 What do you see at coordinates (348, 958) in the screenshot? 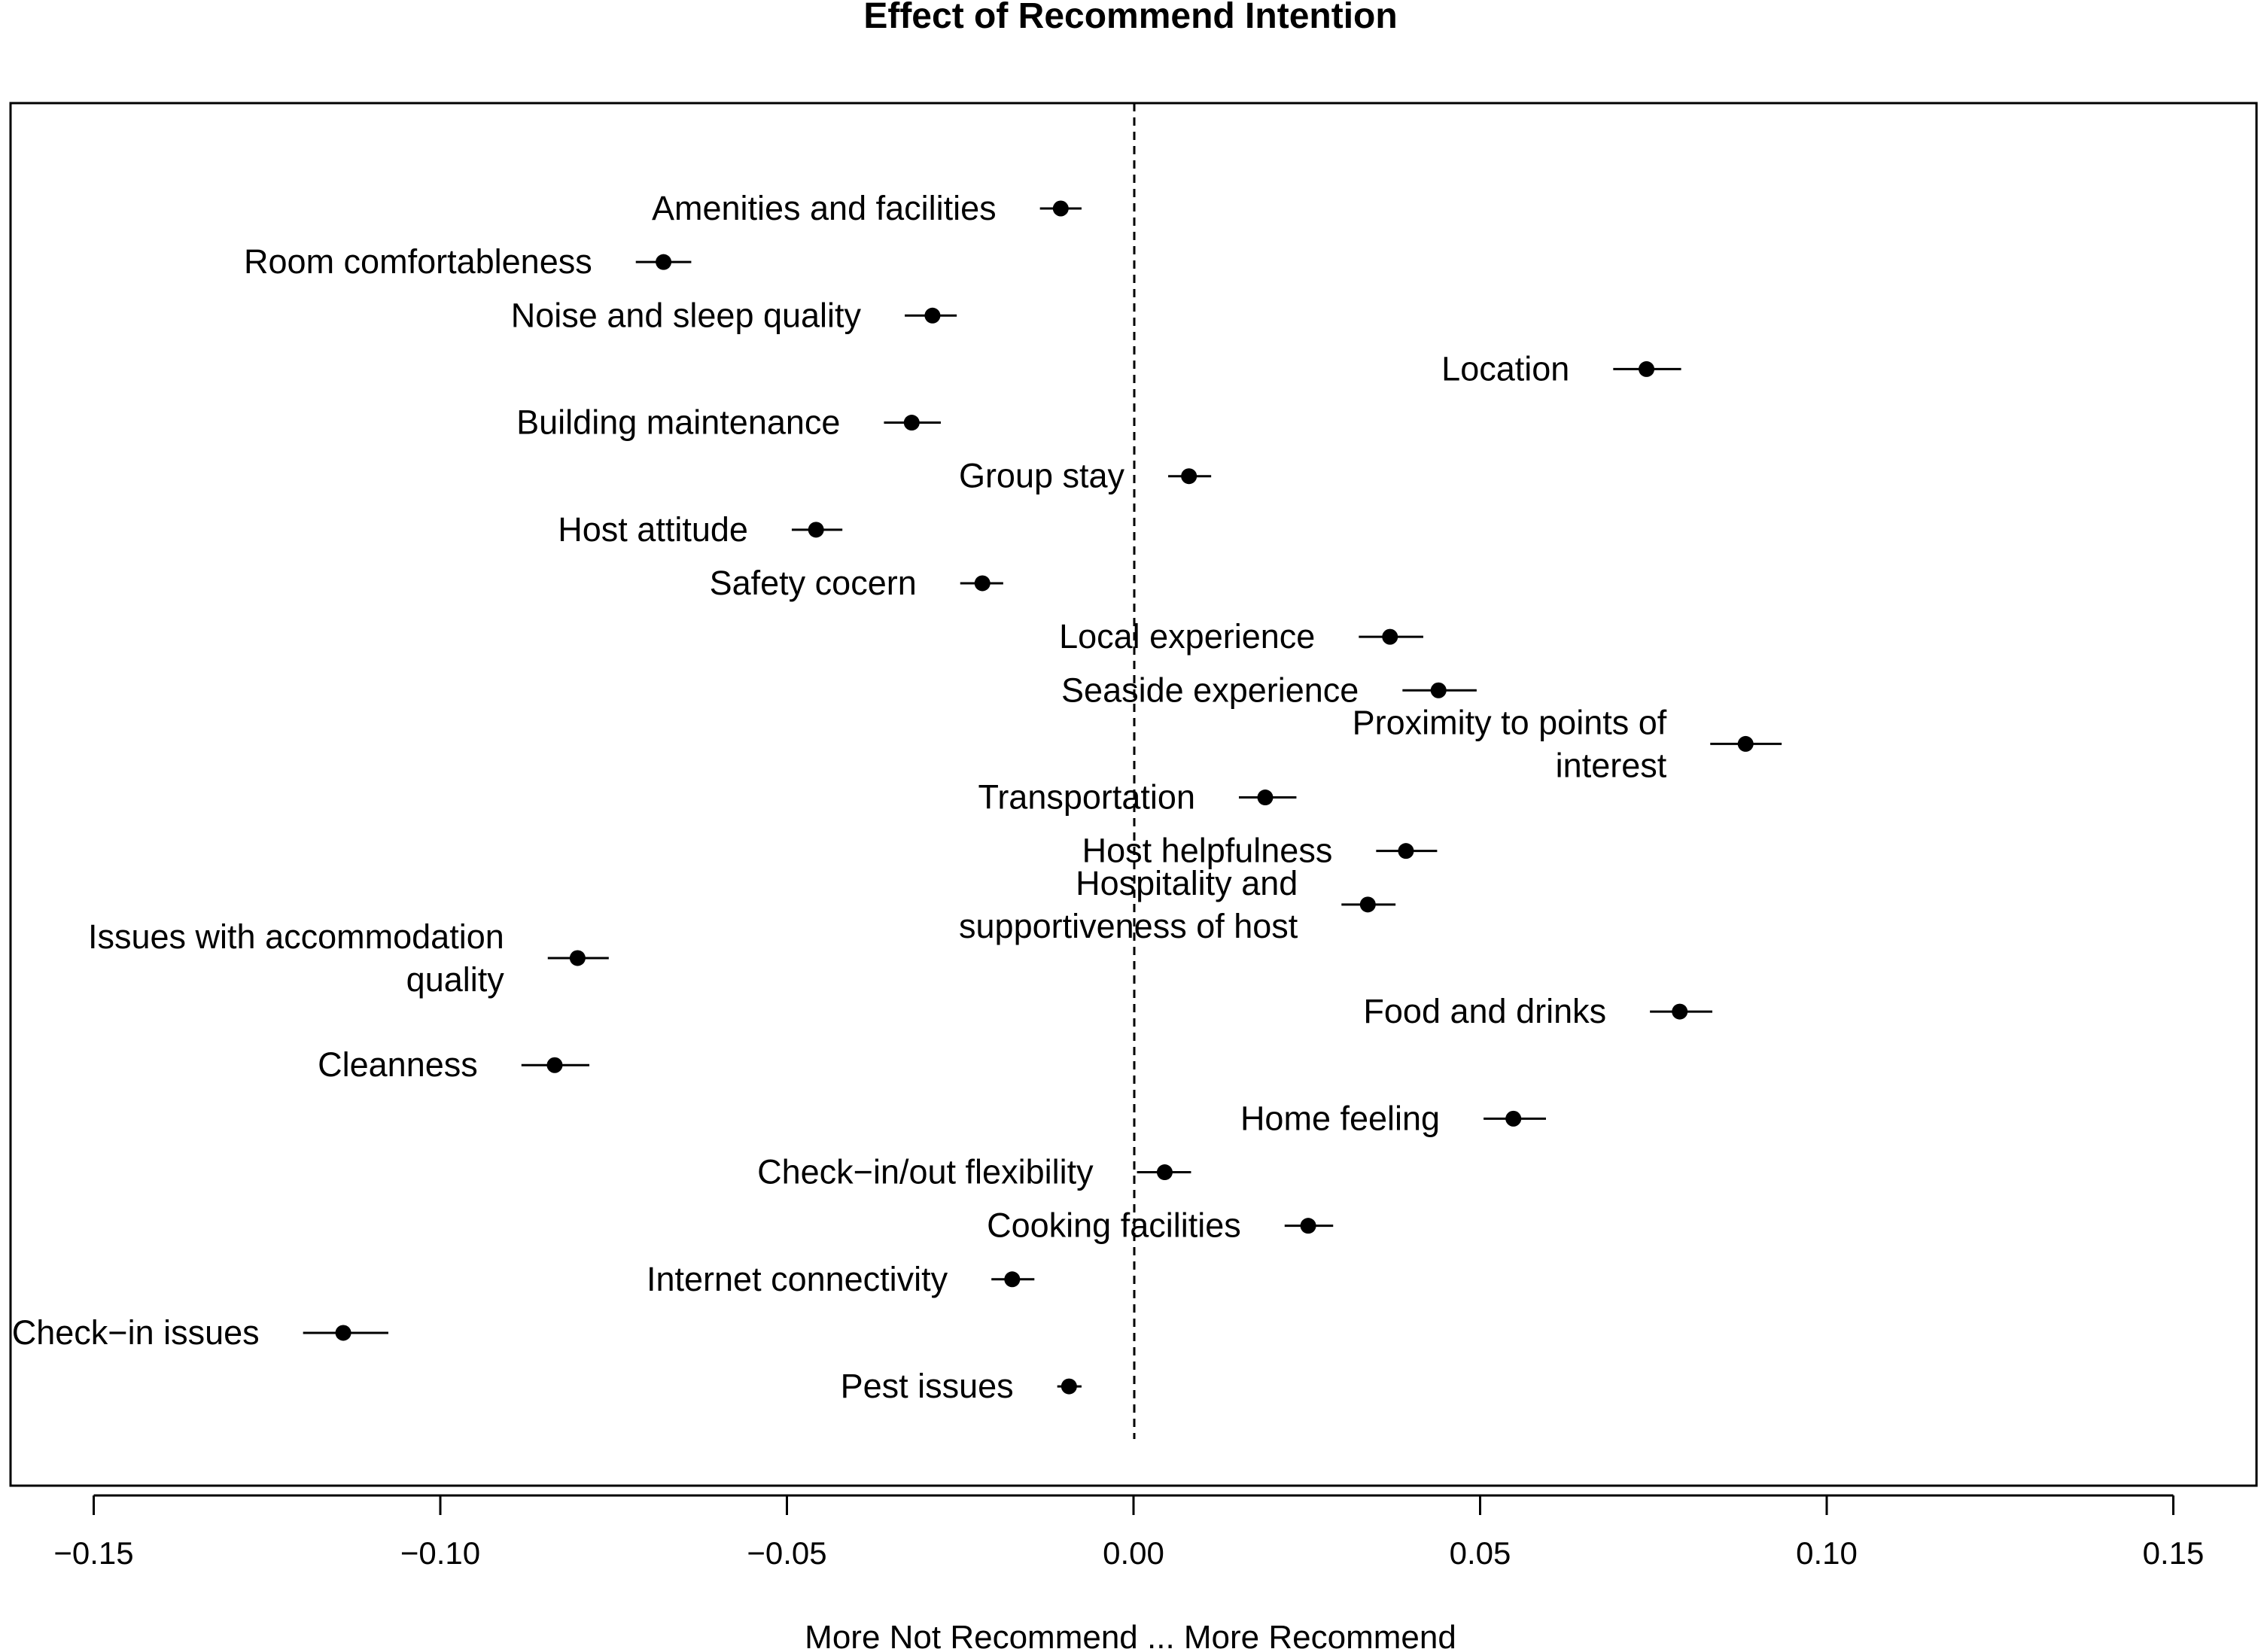
I see `estimate-row: Issues with accommodation quality` at bounding box center [348, 958].